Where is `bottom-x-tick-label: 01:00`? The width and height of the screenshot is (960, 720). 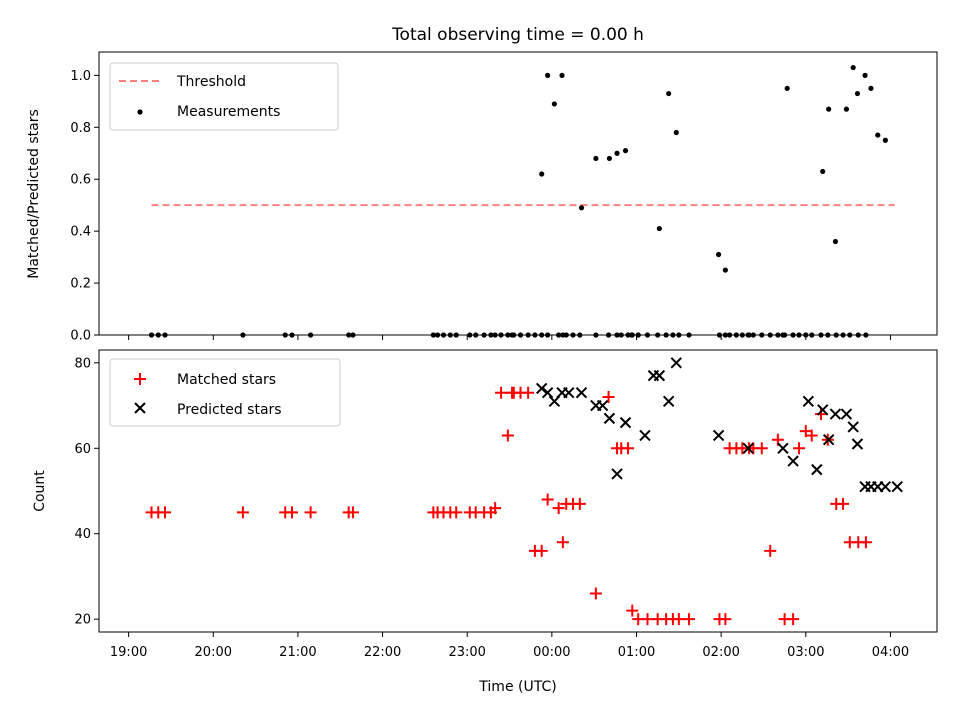
bottom-x-tick-label: 01:00 is located at coordinates (636, 652).